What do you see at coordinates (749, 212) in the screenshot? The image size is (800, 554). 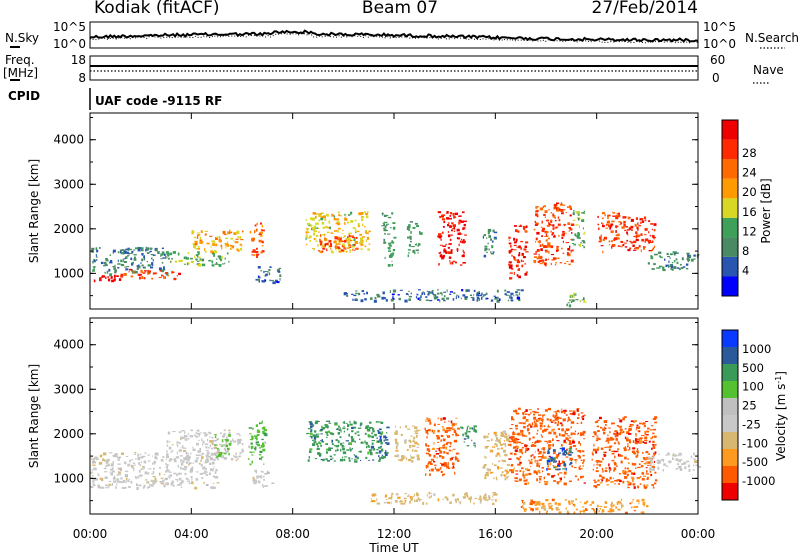 I see `power-colorbar-tick: 16` at bounding box center [749, 212].